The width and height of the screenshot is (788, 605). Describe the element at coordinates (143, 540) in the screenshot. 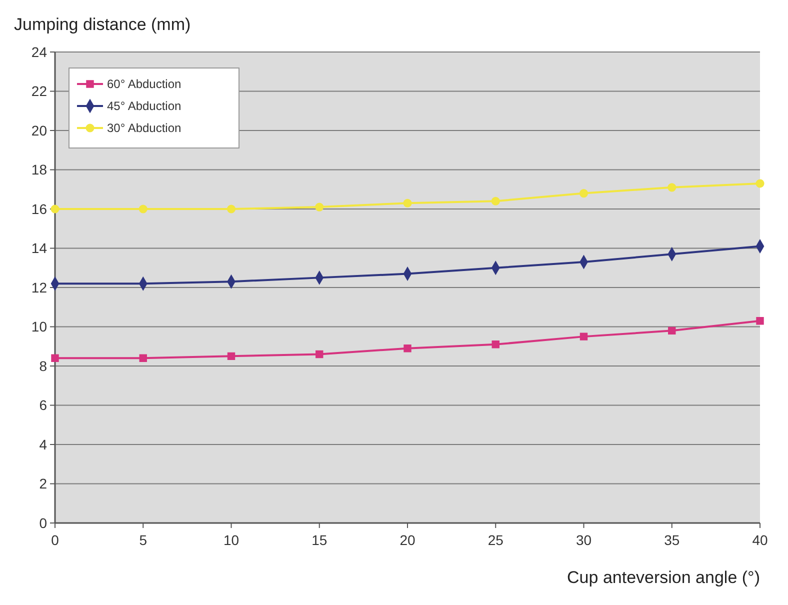

I see `x-tick-label: 5` at that location.